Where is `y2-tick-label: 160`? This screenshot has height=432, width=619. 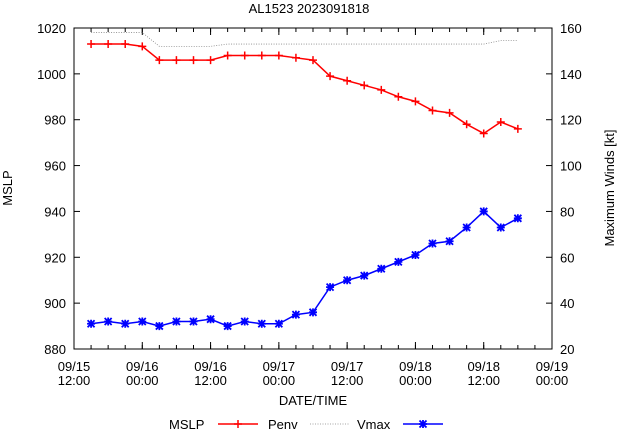
y2-tick-label: 160 is located at coordinates (571, 28).